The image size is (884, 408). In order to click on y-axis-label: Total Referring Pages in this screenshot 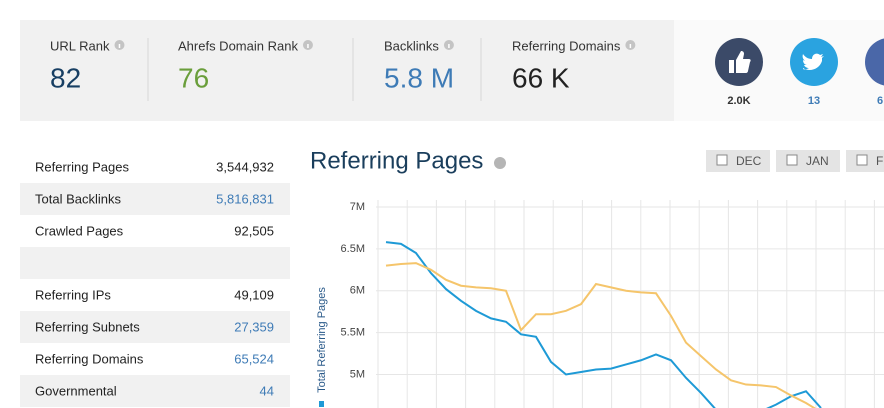, I will do `click(322, 340)`.